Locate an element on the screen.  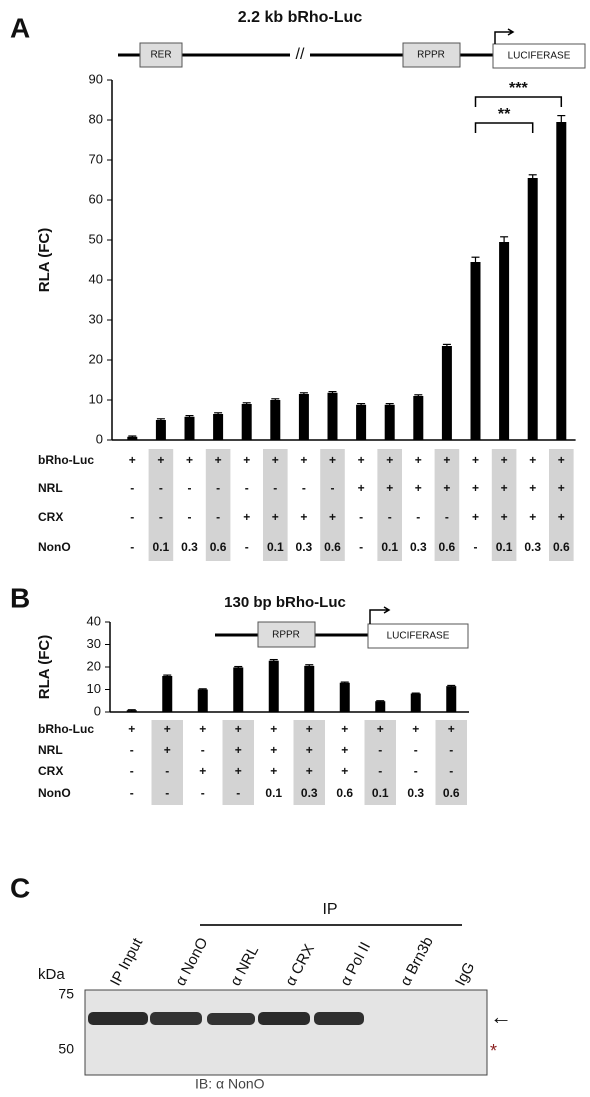
marker-label: 50 is located at coordinates (66, 1049).